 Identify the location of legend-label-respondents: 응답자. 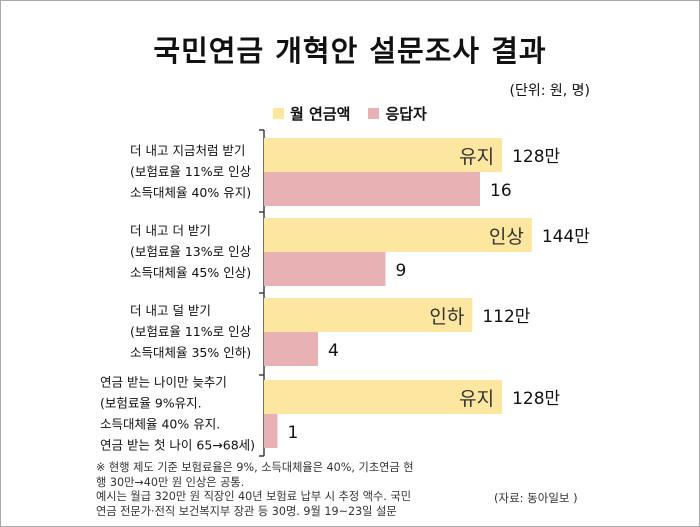
(406, 114).